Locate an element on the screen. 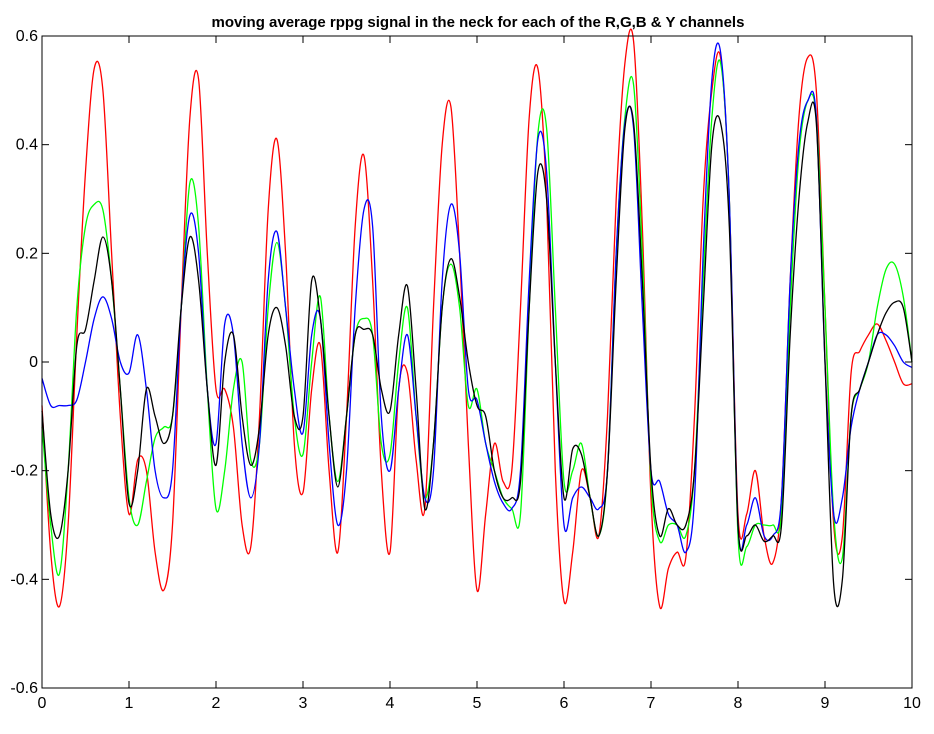  x-tick-label: 7 is located at coordinates (651, 703).